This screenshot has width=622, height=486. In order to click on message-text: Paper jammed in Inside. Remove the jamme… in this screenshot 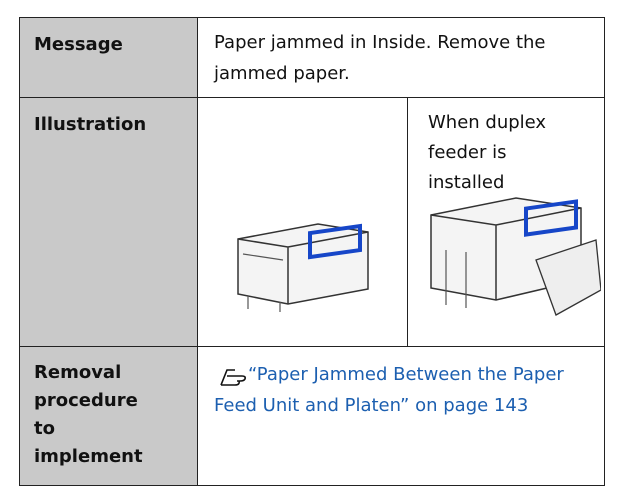, I will do `click(380, 58)`.